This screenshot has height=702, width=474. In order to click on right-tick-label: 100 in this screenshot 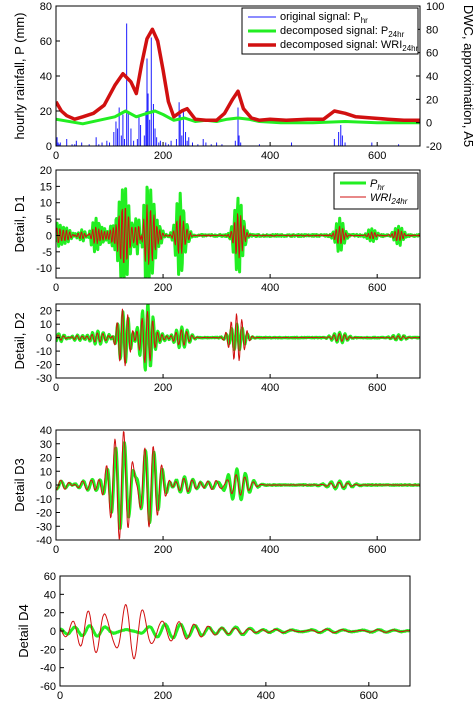, I will do `click(435, 7)`.